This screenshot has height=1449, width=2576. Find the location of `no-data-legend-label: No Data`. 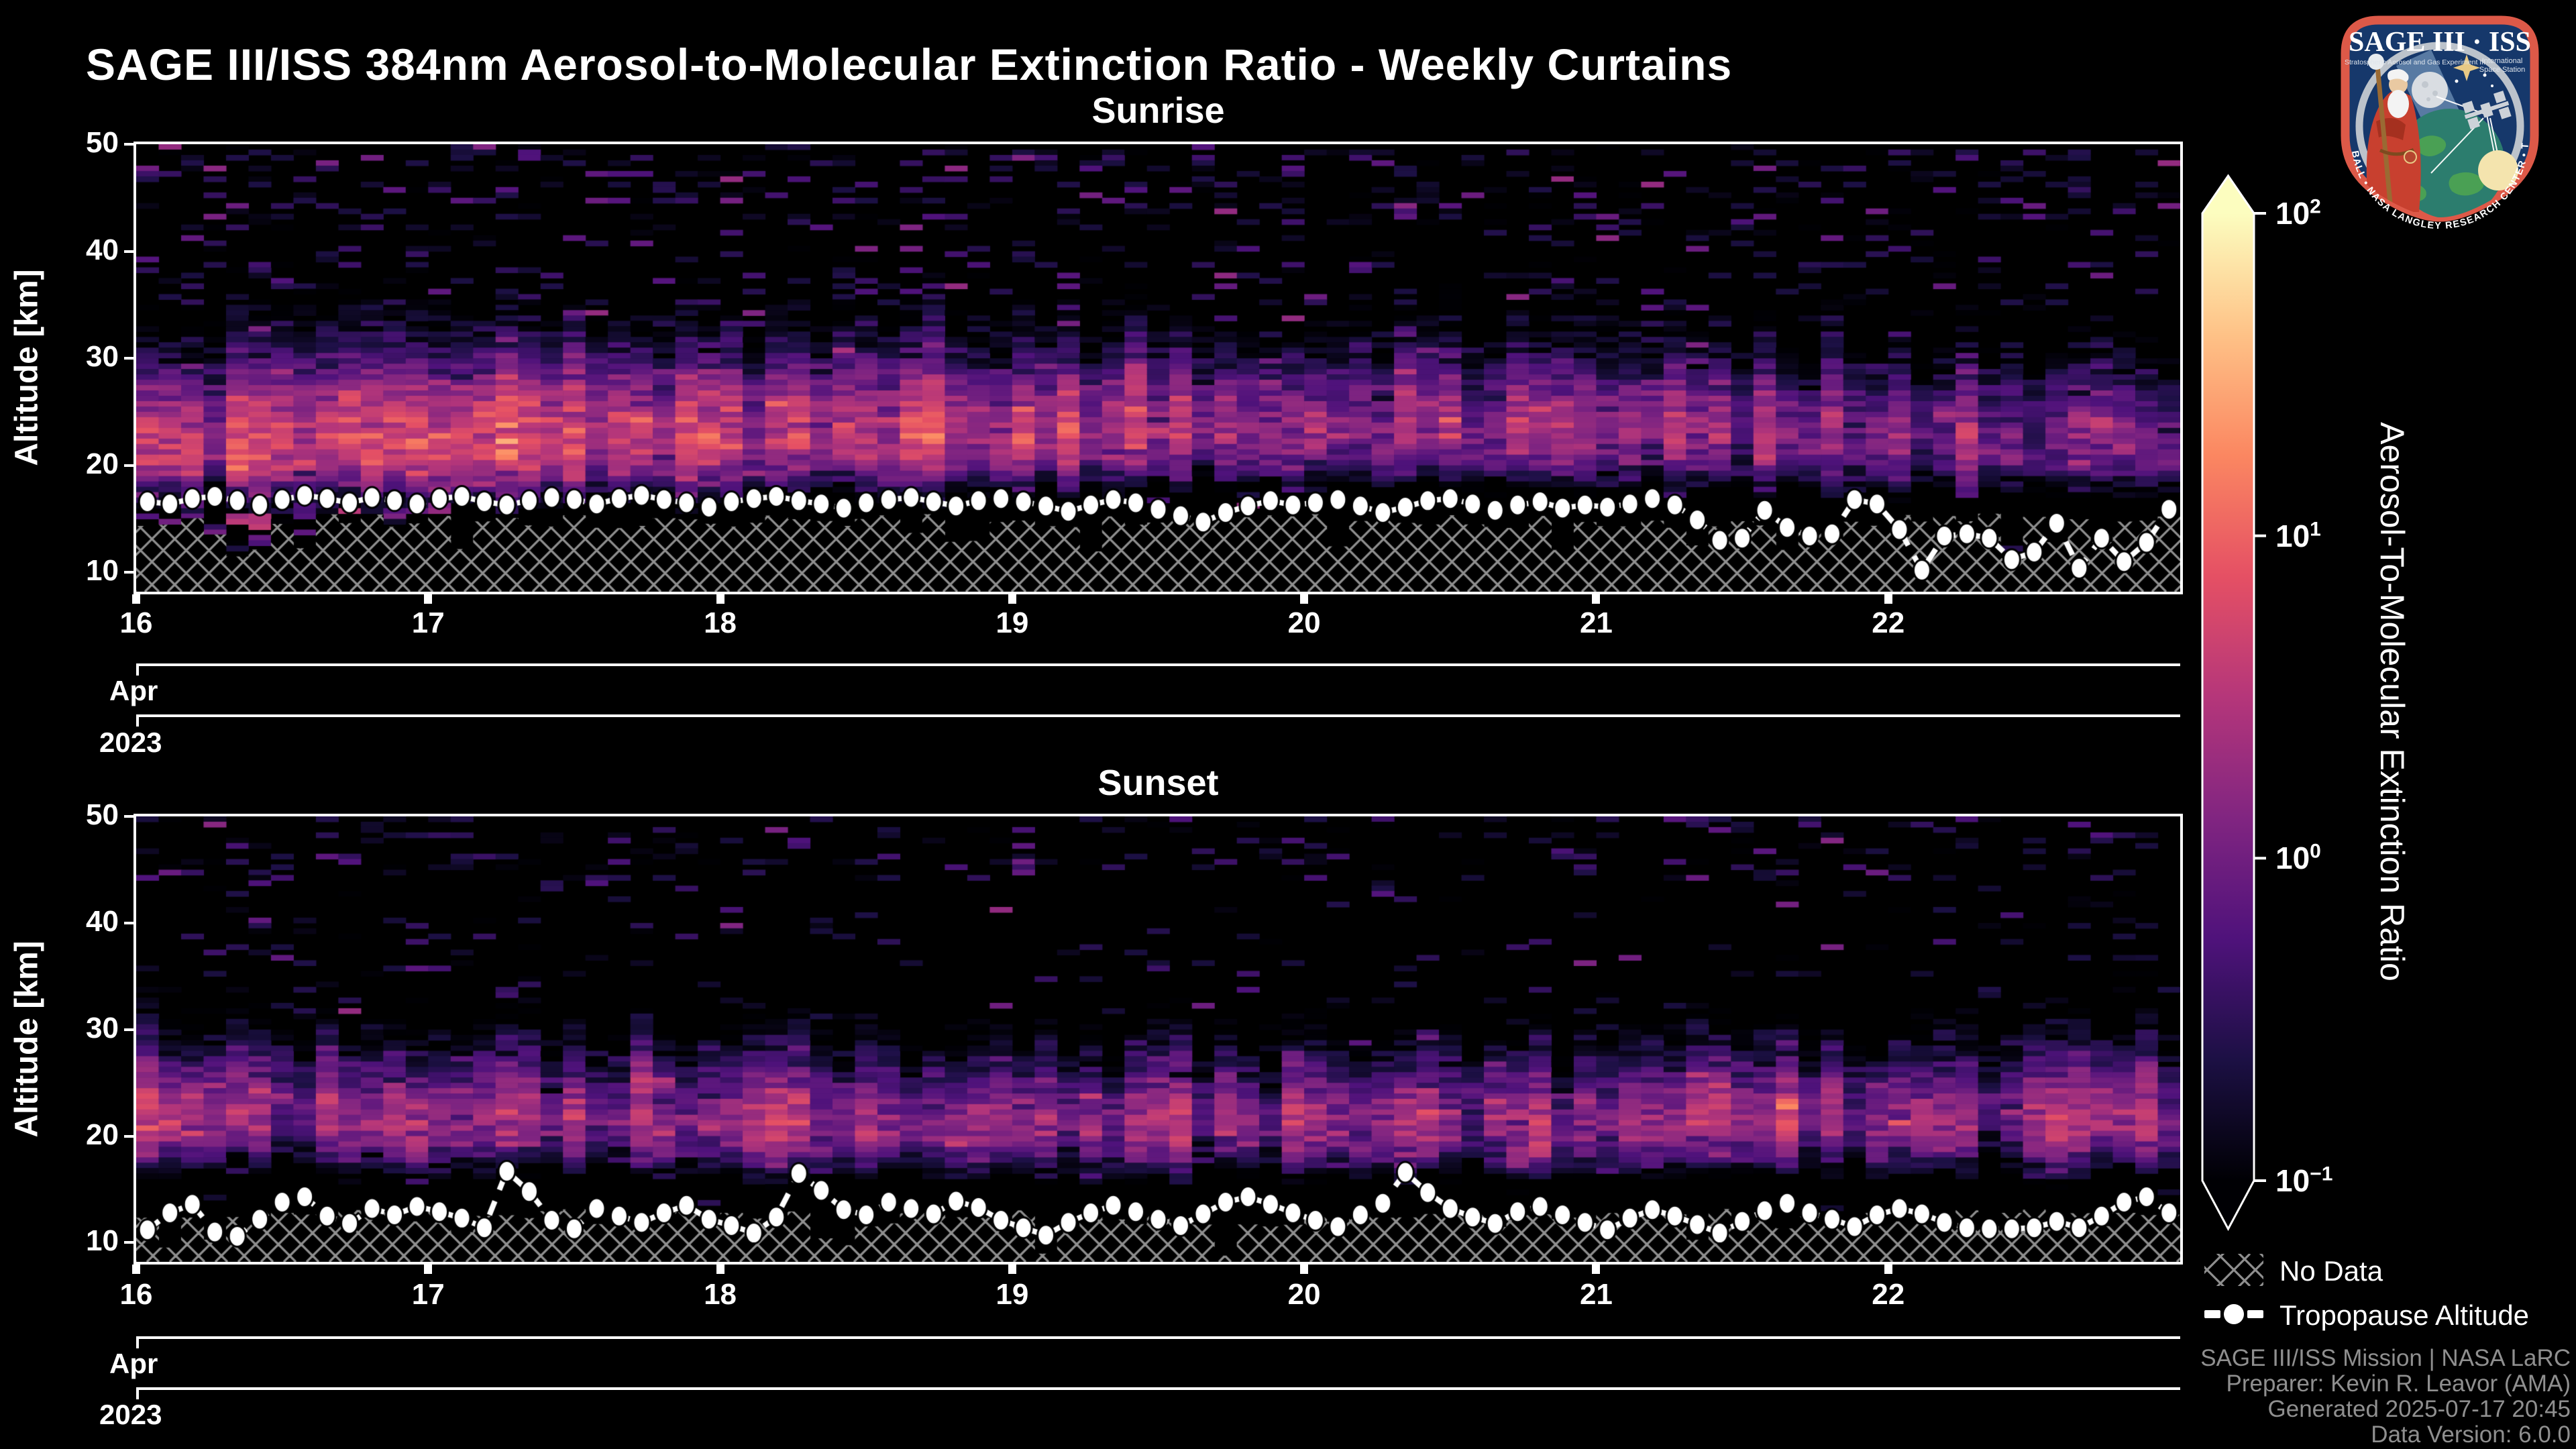

no-data-legend-label: No Data is located at coordinates (2331, 1271).